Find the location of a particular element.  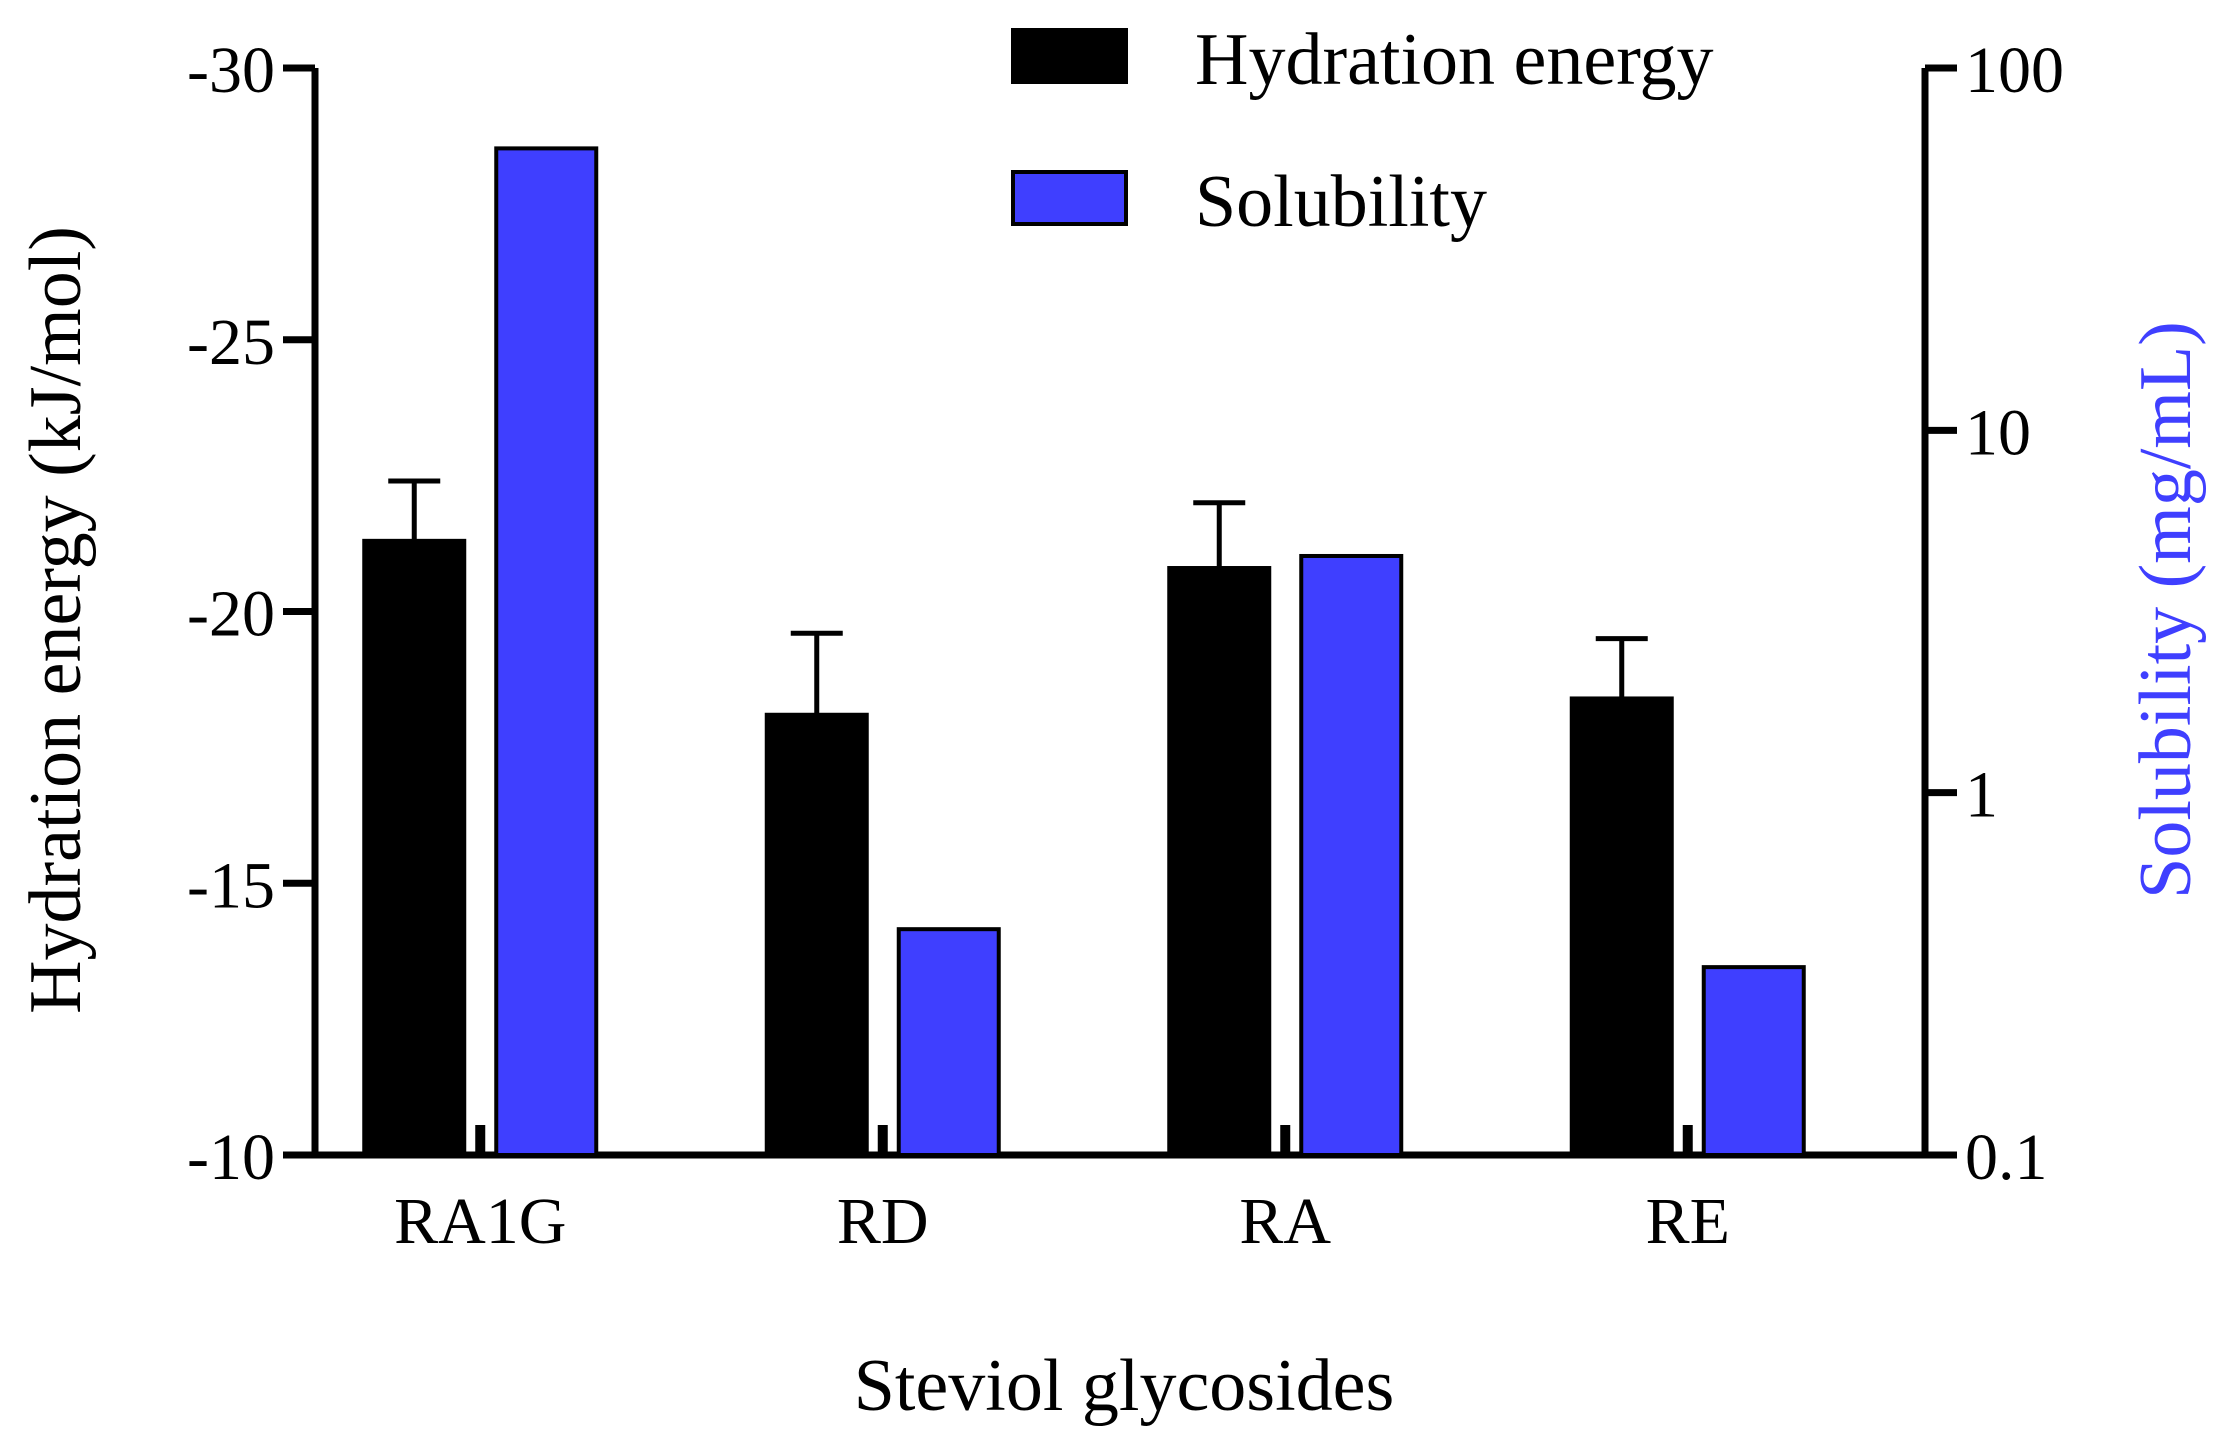

y-axis-title: Hydration energy (kJ/mol) is located at coordinates (56, 620).